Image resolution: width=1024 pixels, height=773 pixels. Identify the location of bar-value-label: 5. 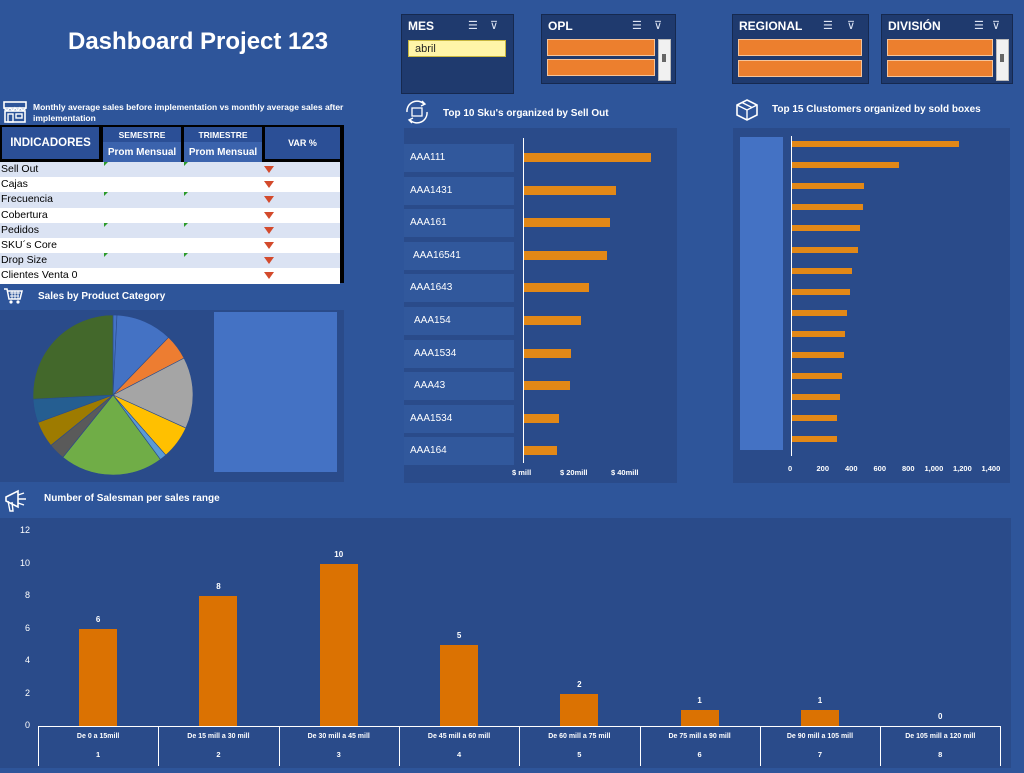
(459, 635).